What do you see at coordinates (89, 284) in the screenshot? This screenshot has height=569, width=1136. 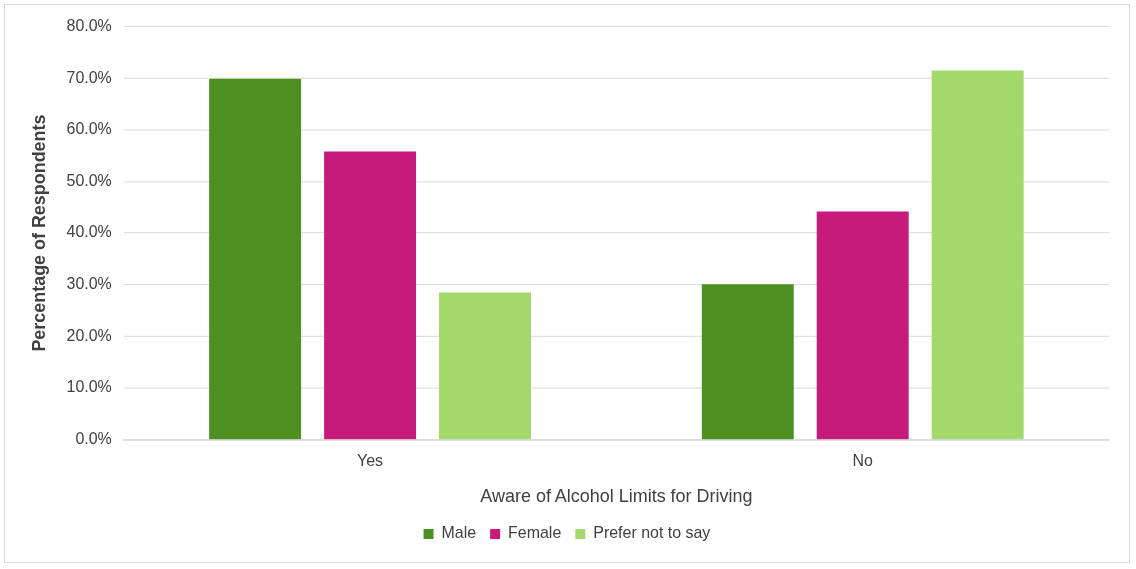 I see `y-tick-label: 30.0%` at bounding box center [89, 284].